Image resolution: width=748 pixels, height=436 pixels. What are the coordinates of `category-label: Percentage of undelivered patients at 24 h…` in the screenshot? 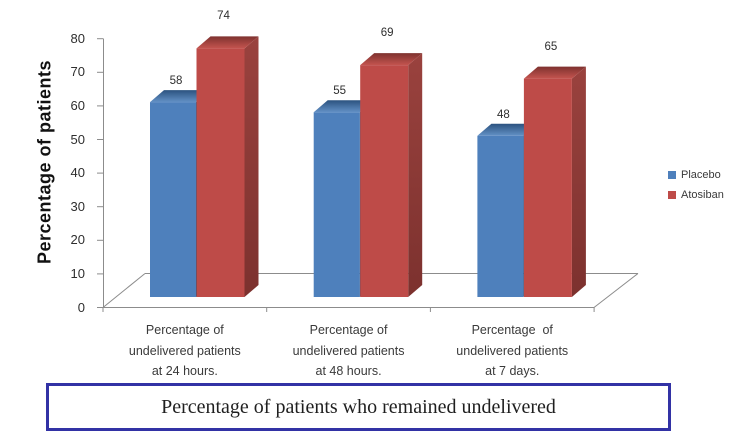 It's located at (185, 351).